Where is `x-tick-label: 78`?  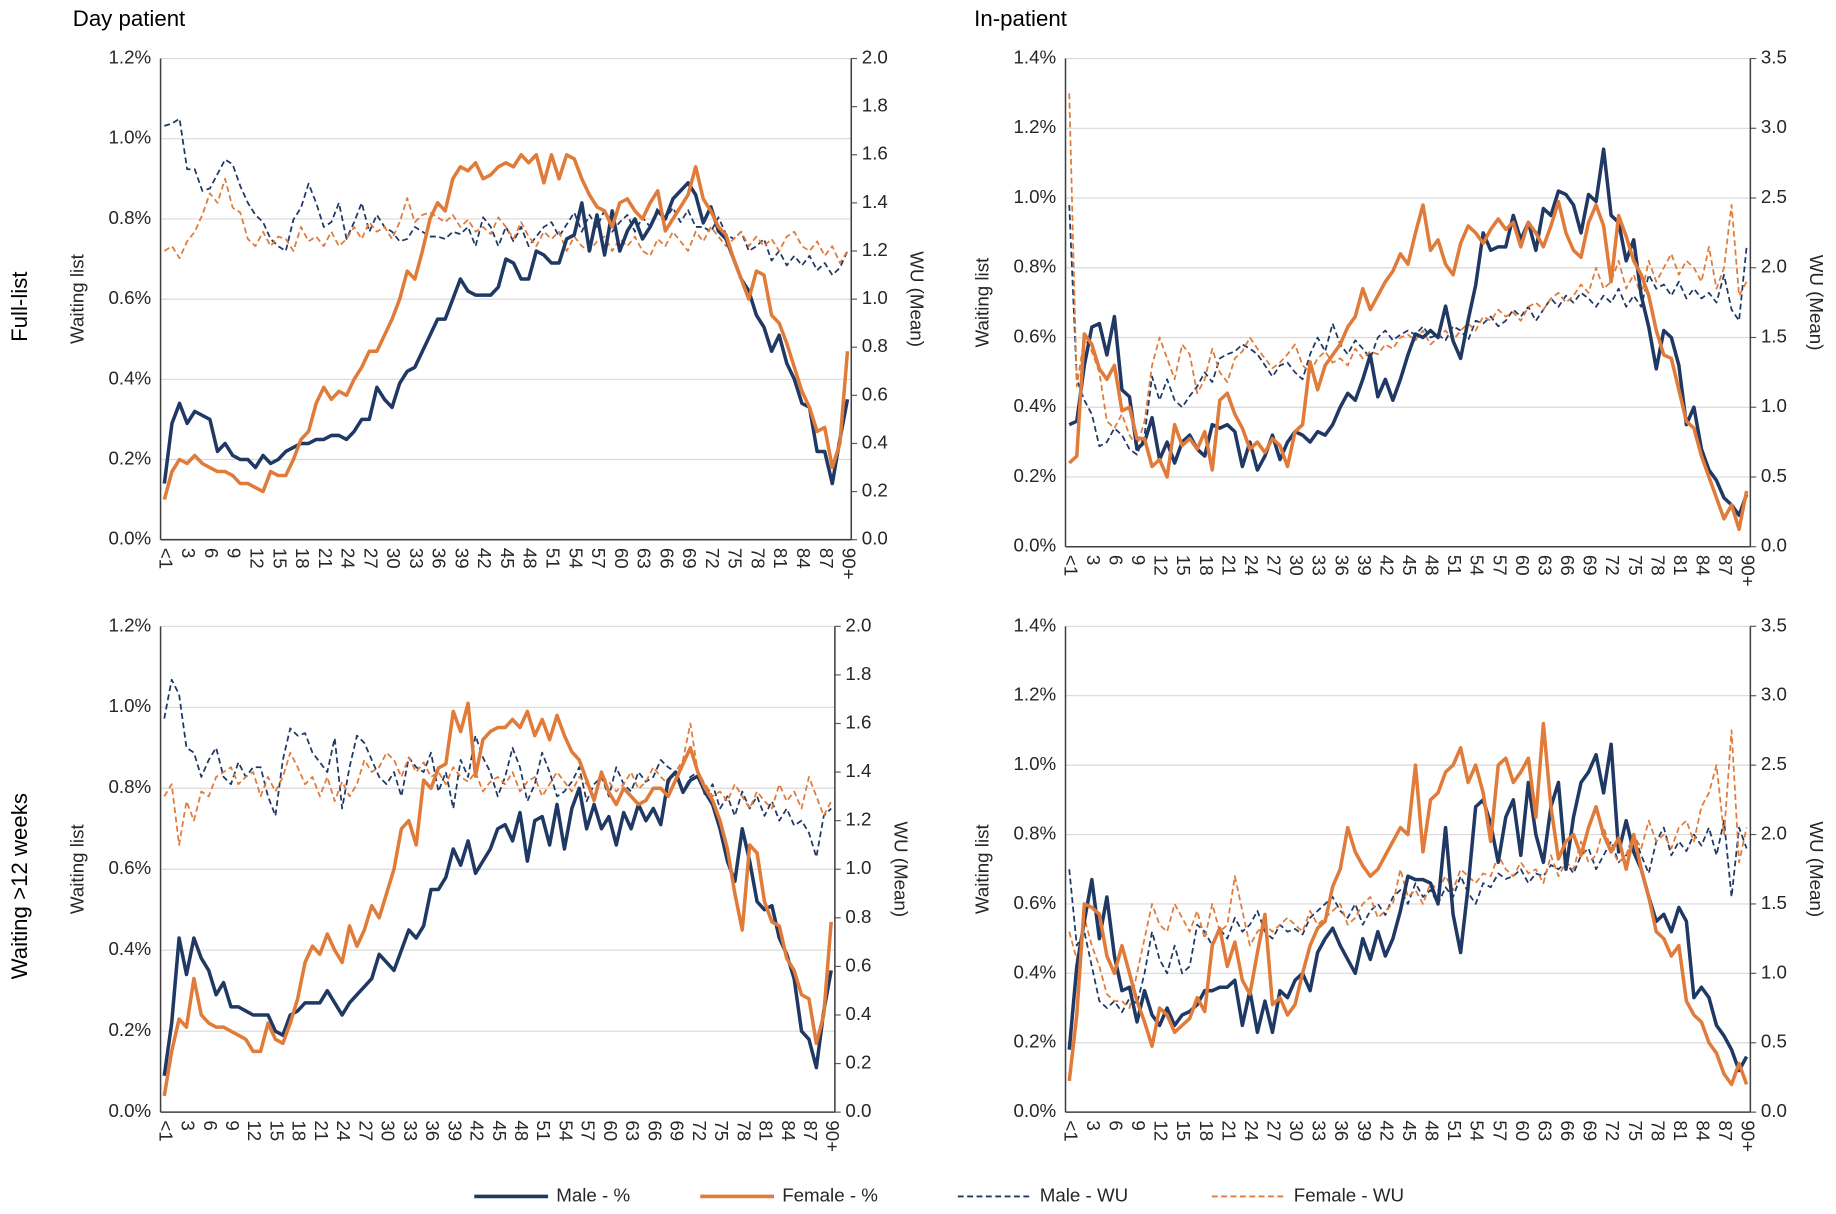 x-tick-label: 78 is located at coordinates (1657, 1130).